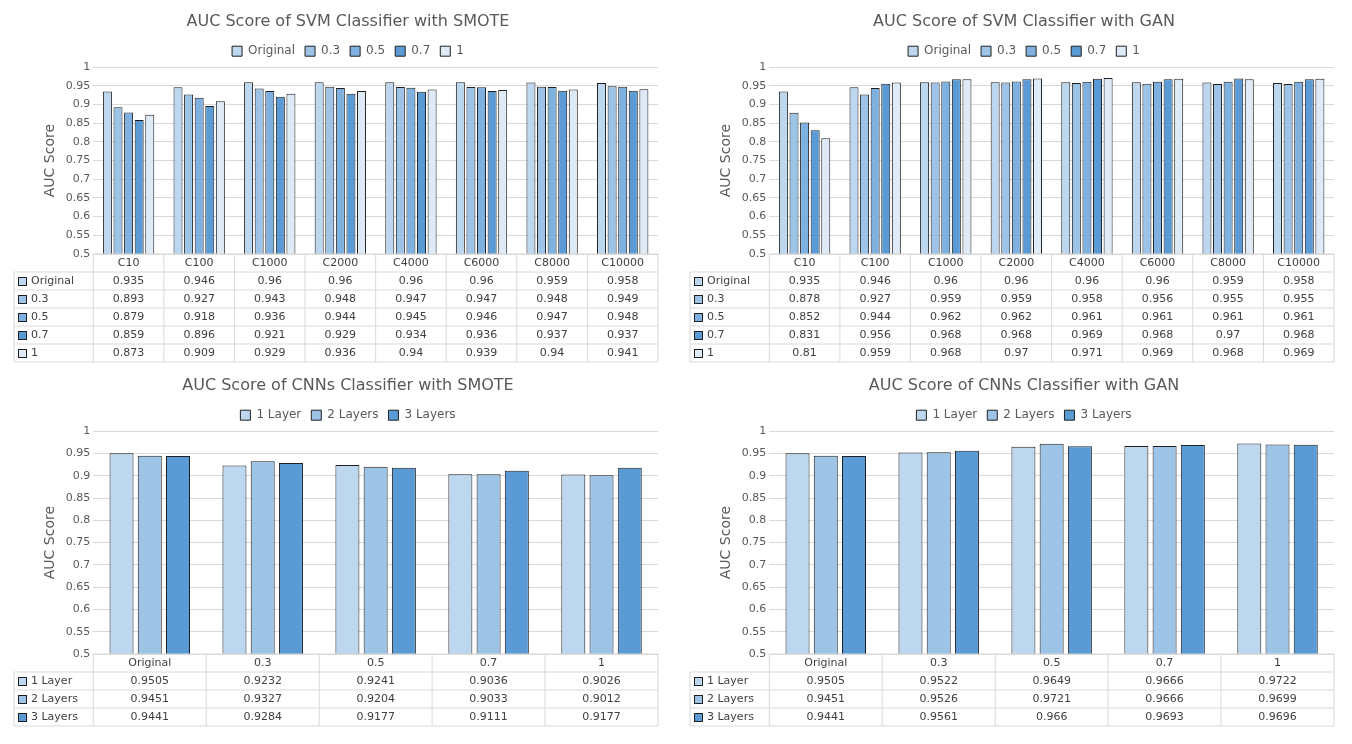 The image size is (1352, 744). I want to click on text: 2 Layers, so click(730, 698).